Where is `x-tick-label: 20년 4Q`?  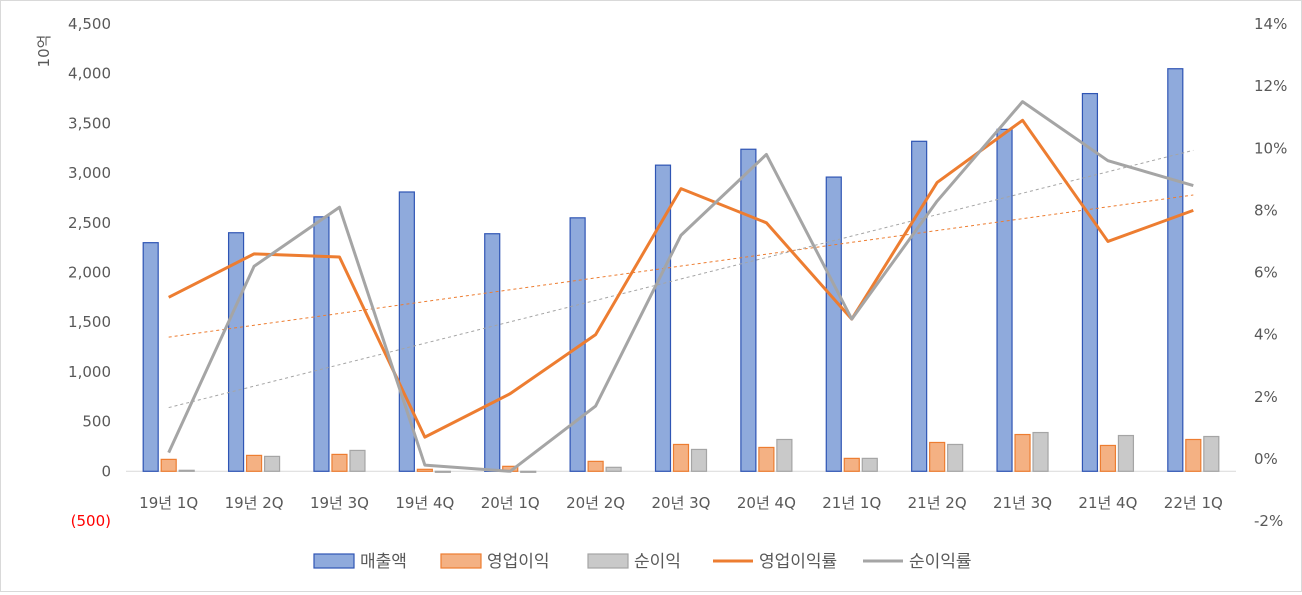
x-tick-label: 20년 4Q is located at coordinates (766, 503).